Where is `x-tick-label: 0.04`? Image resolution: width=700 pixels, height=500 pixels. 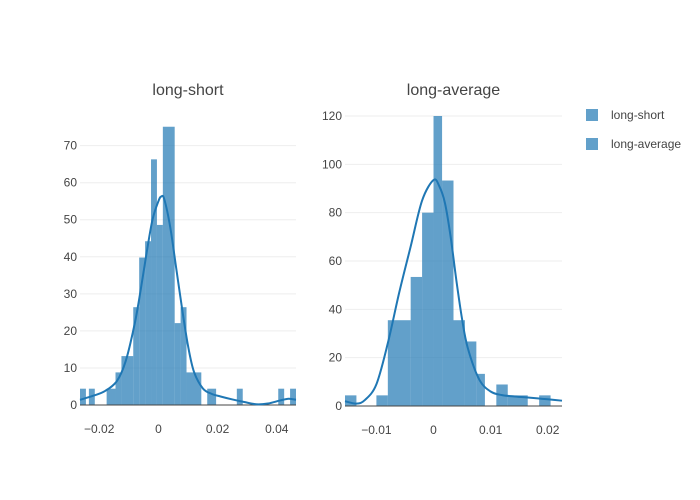
x-tick-label: 0.04 is located at coordinates (277, 429).